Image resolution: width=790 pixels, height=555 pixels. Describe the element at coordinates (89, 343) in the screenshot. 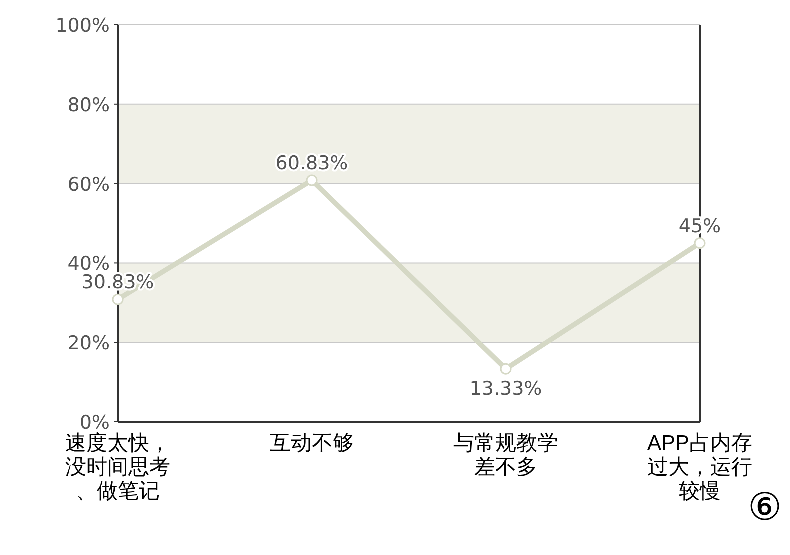

I see `y-tick-label: 20%` at that location.